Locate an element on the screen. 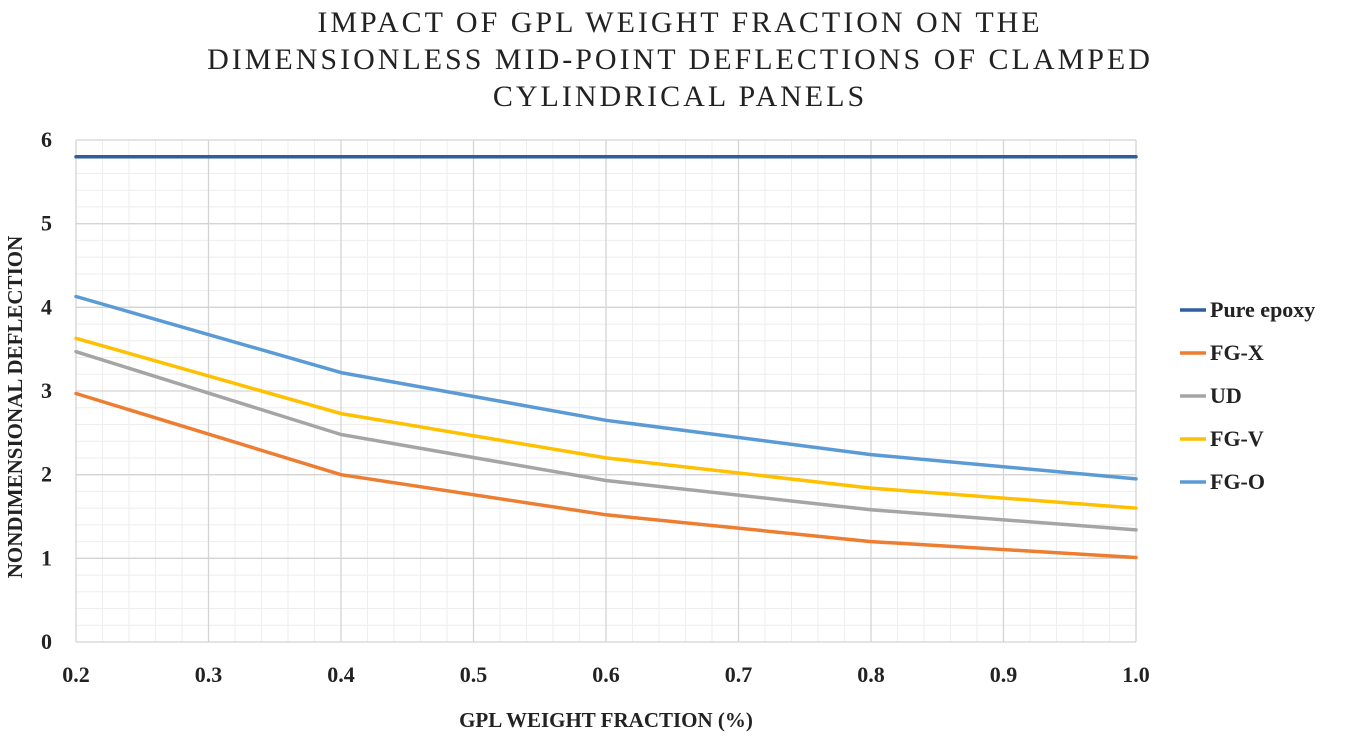  y-tick-label: 2 is located at coordinates (46, 474).